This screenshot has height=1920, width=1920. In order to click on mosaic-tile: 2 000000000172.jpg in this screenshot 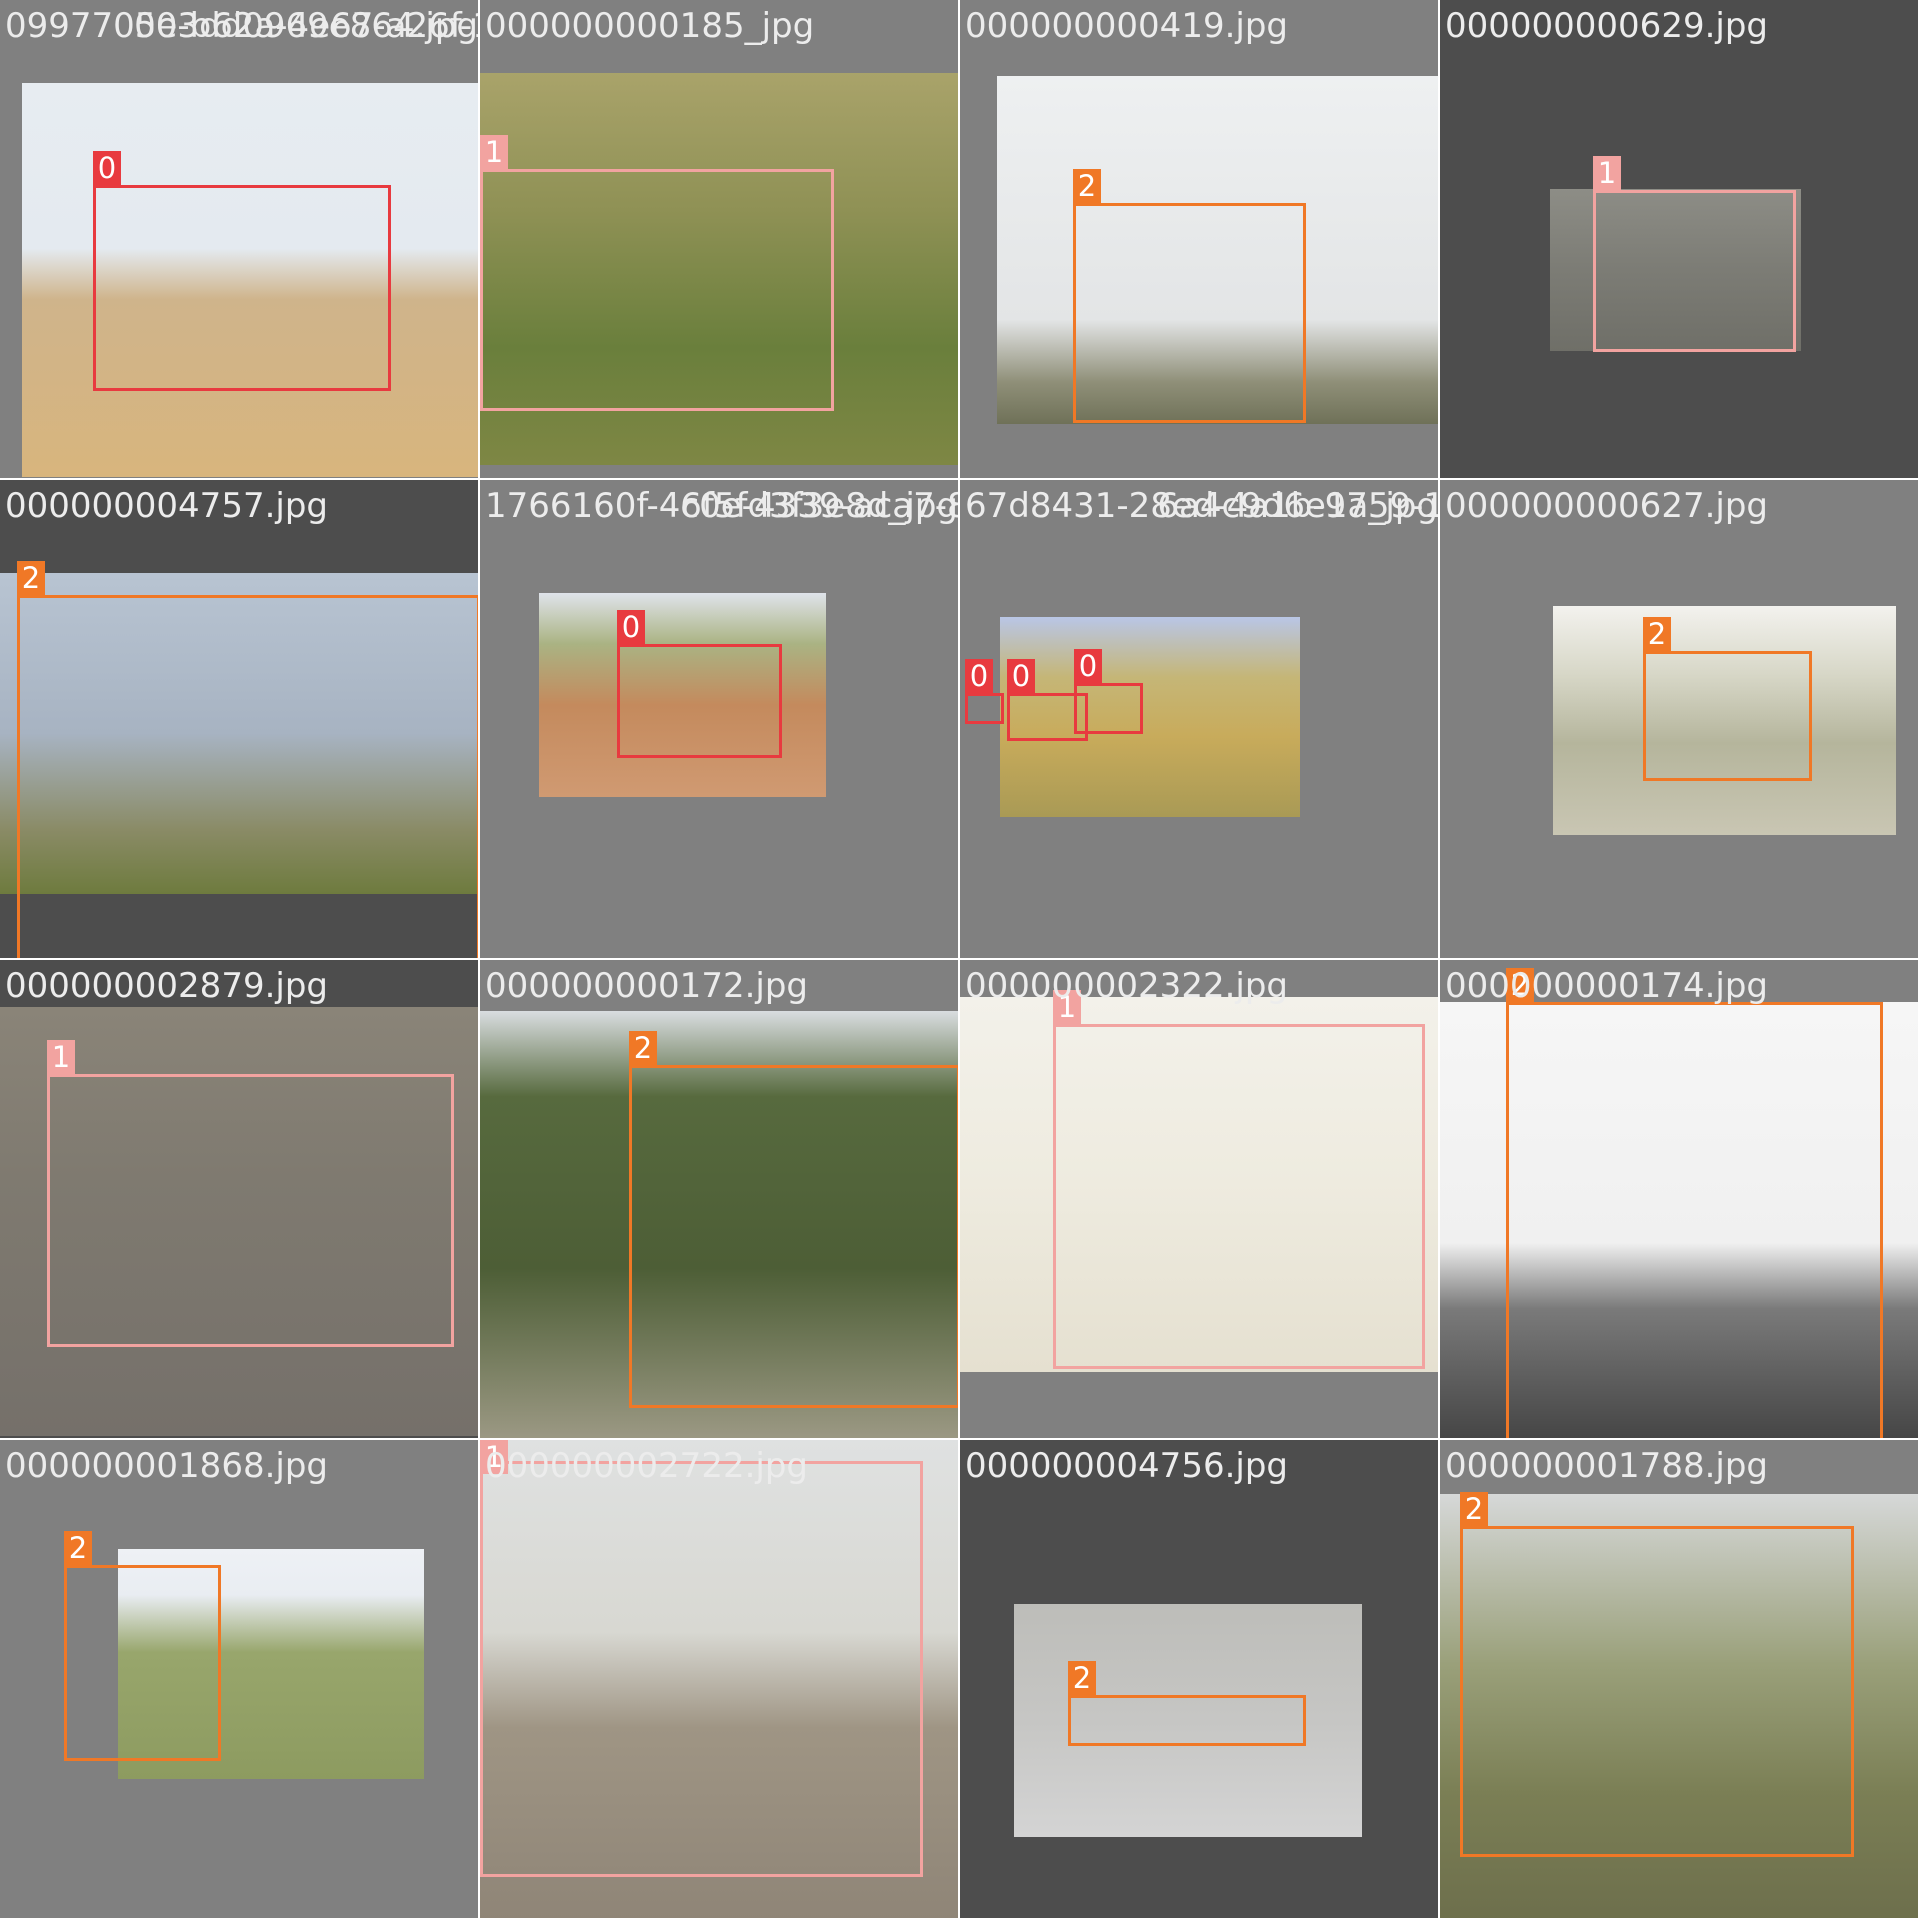, I will do `click(719, 1199)`.